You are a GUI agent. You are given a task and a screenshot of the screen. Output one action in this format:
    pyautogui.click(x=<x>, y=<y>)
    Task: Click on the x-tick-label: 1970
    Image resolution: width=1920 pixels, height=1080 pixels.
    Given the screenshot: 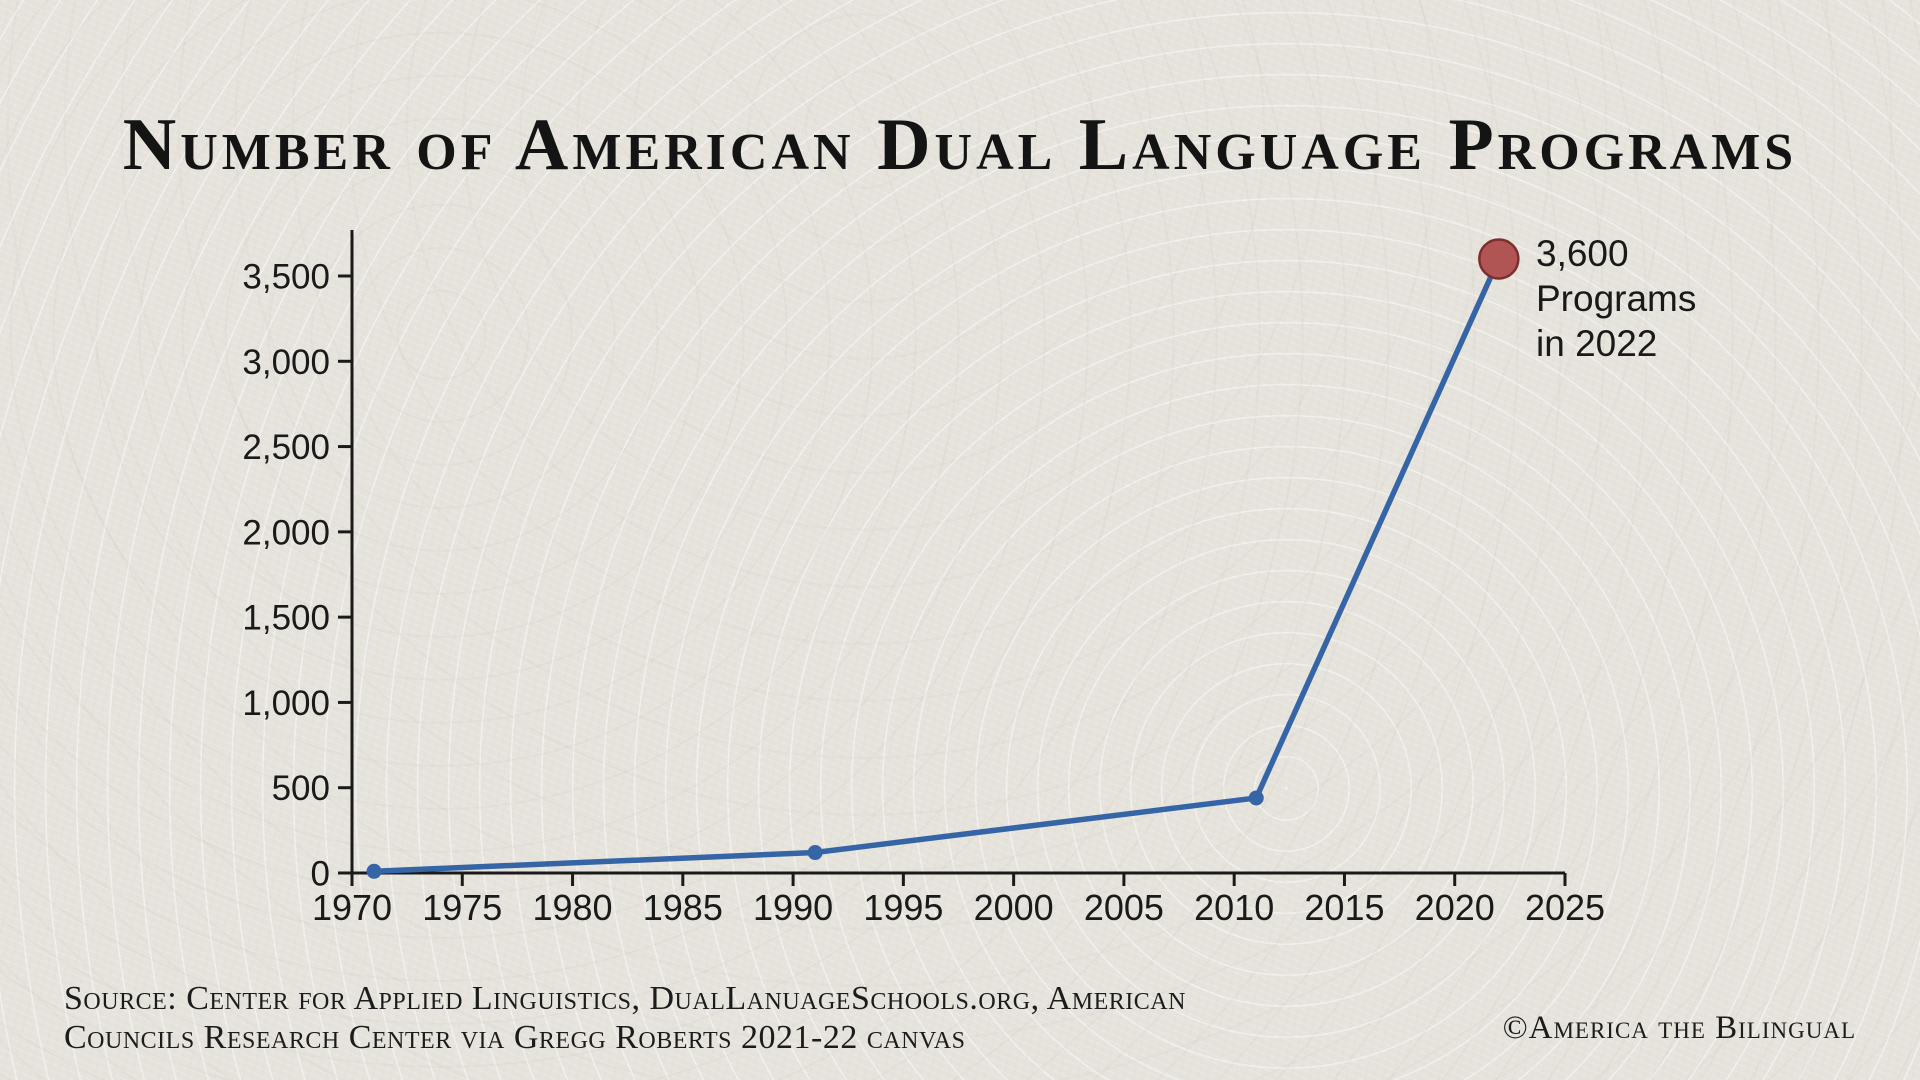 What is the action you would take?
    pyautogui.click(x=352, y=907)
    